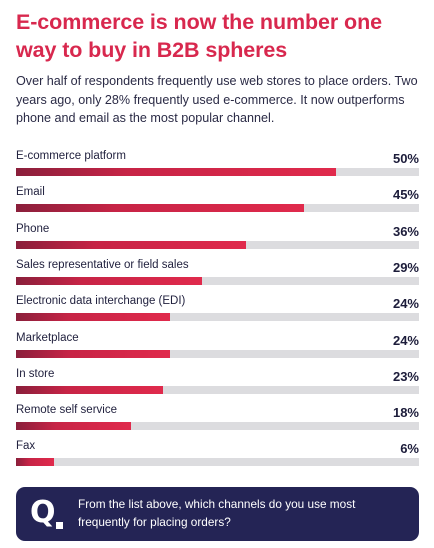 The width and height of the screenshot is (434, 548). I want to click on bar-value-label: 18%, so click(405, 413).